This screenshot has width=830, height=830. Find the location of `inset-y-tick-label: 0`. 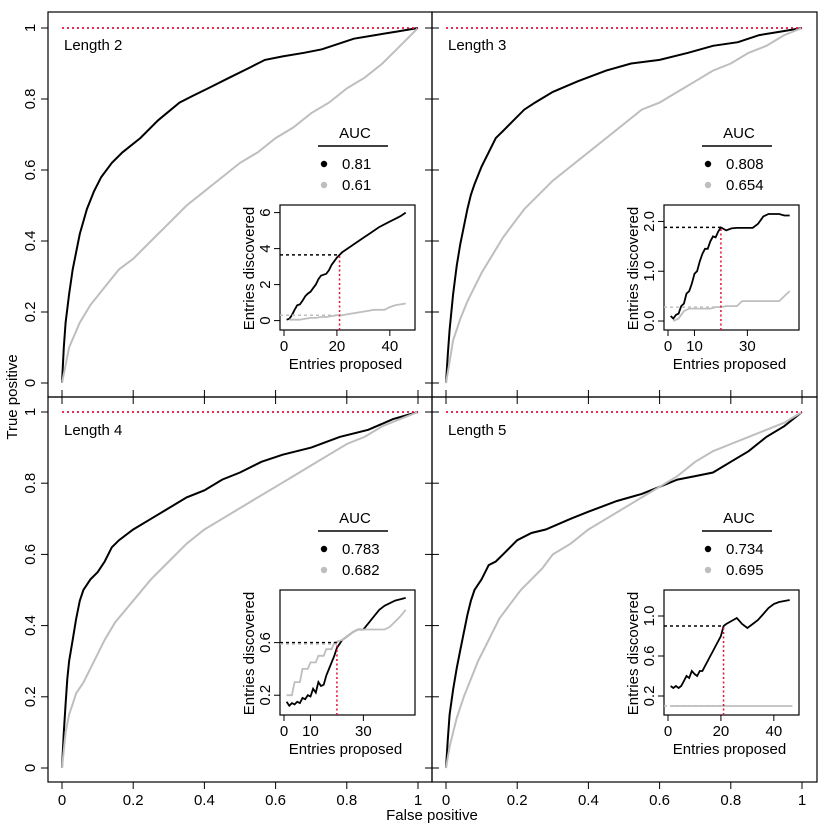

inset-y-tick-label: 0 is located at coordinates (265, 320).